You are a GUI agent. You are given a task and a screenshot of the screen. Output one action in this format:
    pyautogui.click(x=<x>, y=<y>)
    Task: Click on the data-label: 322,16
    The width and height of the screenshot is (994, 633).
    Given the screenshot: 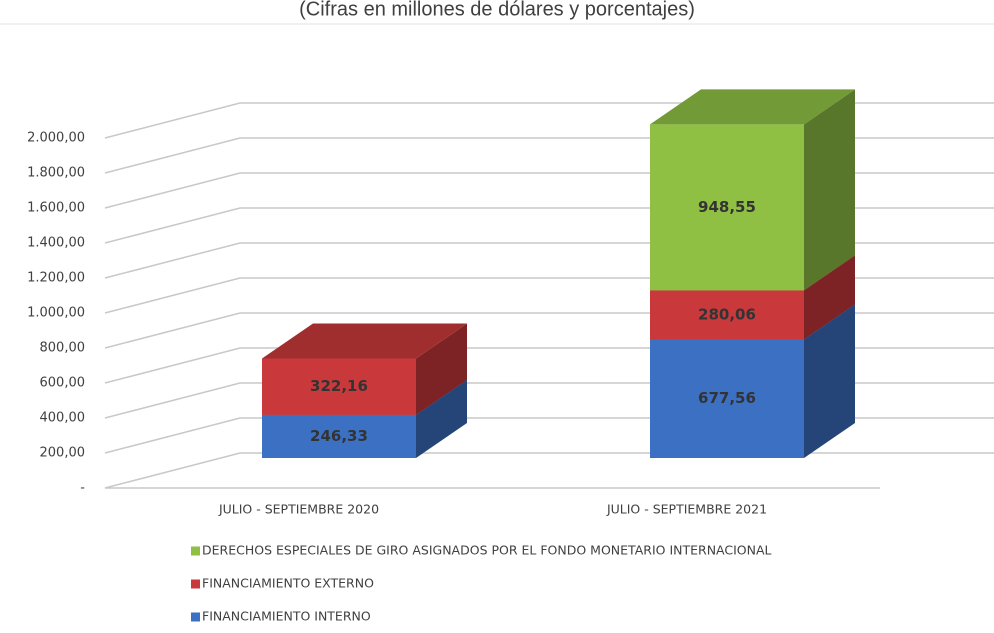 What is the action you would take?
    pyautogui.click(x=339, y=386)
    